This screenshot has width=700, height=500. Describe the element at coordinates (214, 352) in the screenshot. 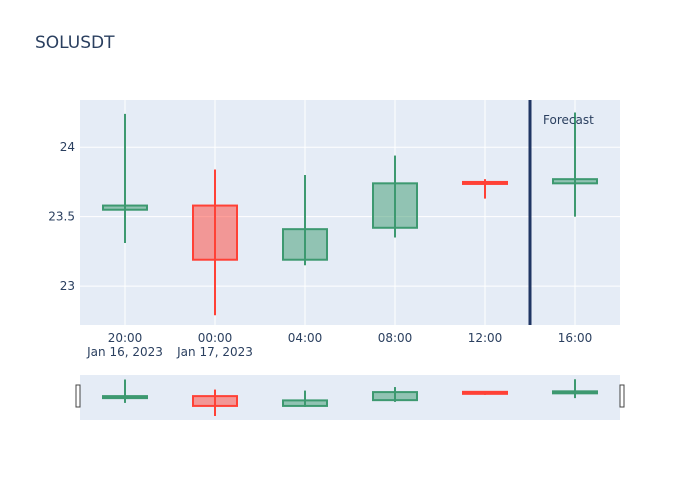

I see `x-tick-sublabel: Jan 17, 2023` at that location.